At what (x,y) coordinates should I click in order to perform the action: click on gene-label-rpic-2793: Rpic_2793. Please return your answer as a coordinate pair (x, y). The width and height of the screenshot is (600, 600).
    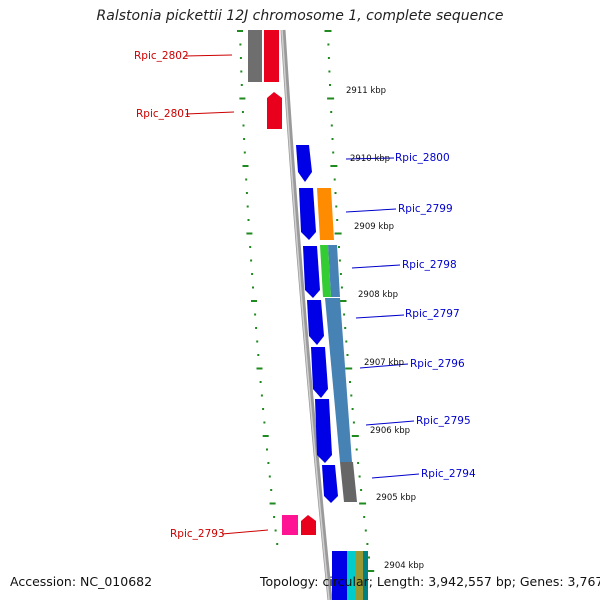
    Looking at the image, I should click on (197, 534).